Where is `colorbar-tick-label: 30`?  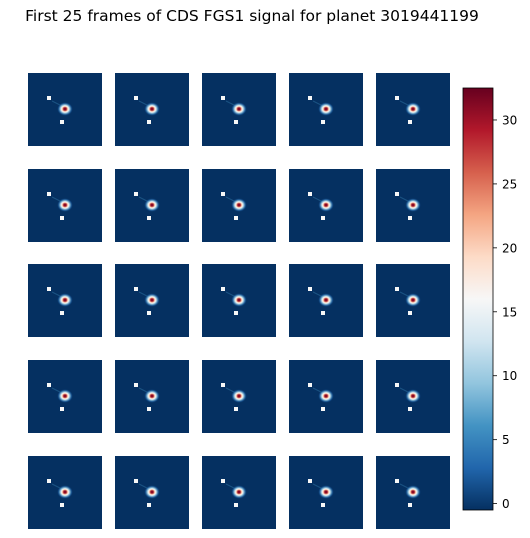 colorbar-tick-label: 30 is located at coordinates (509, 120).